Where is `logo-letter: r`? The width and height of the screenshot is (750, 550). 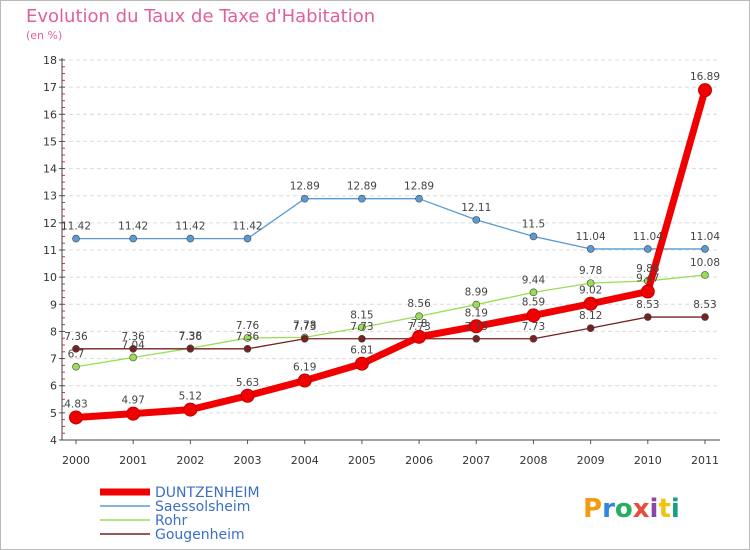 logo-letter: r is located at coordinates (608, 509).